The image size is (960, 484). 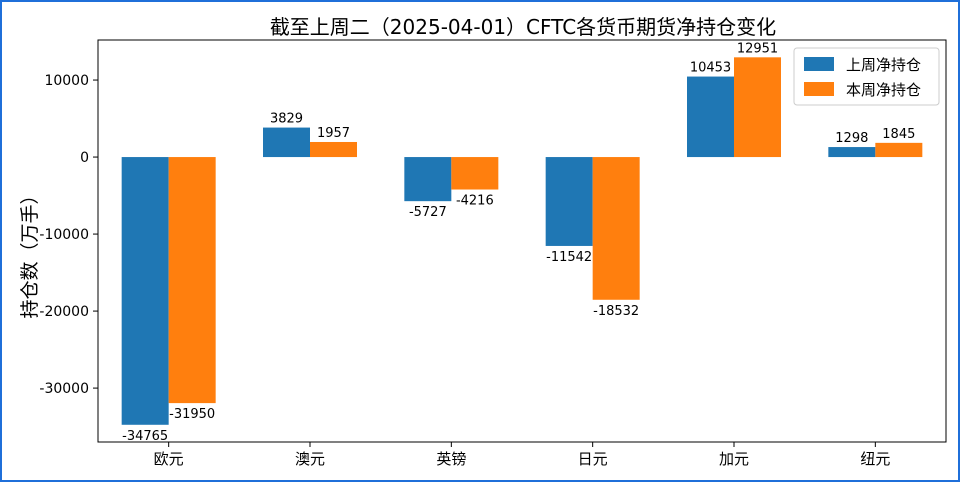 What do you see at coordinates (333, 133) in the screenshot?
I see `data-label: 1957` at bounding box center [333, 133].